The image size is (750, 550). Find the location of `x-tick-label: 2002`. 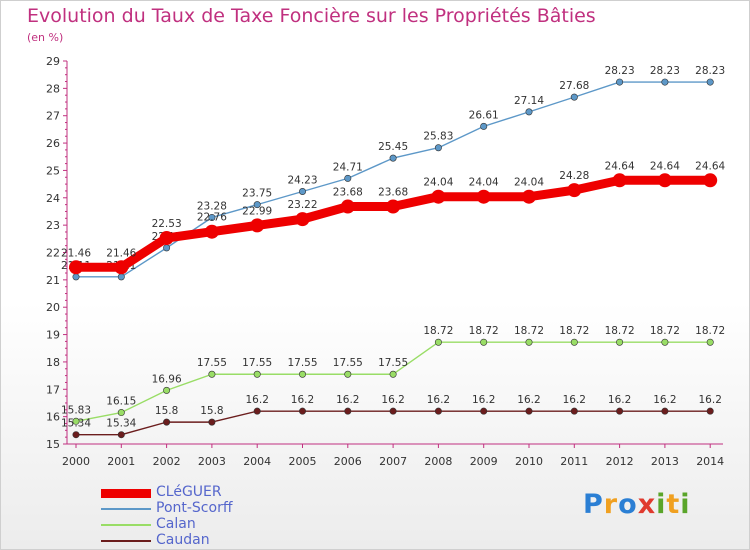

x-tick-label: 2002 is located at coordinates (167, 461).